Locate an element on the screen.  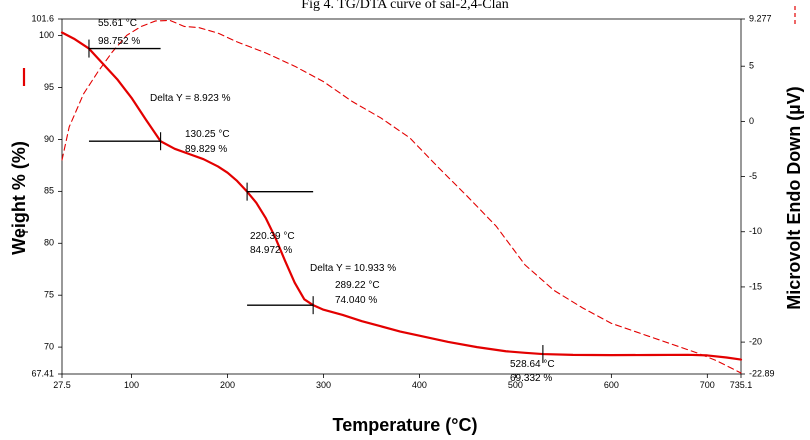
bottom-tick-label: 735.1 is located at coordinates (741, 385).